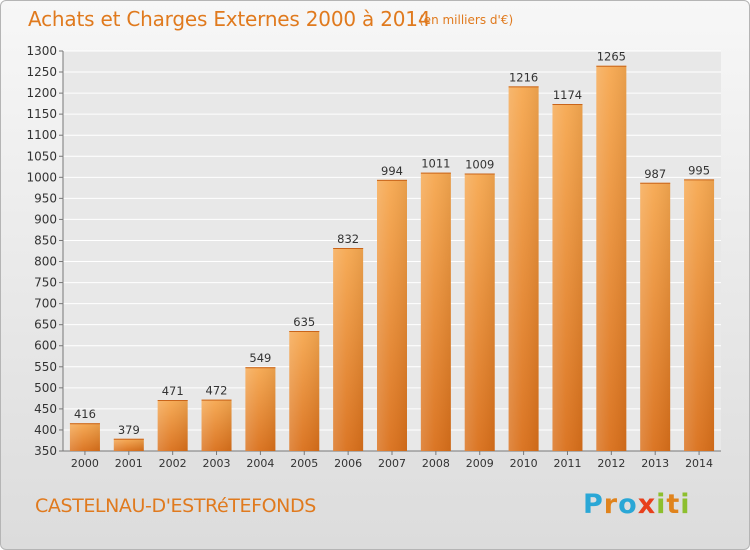 This screenshot has width=750, height=550. Describe the element at coordinates (41, 72) in the screenshot. I see `y-tick-label: 1250` at that location.